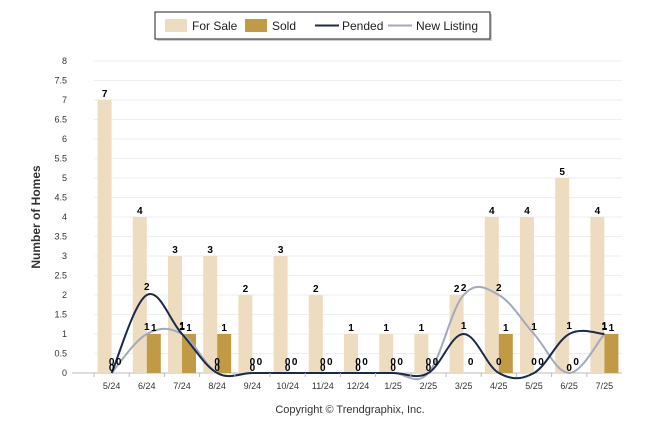  What do you see at coordinates (112, 386) in the screenshot?
I see `x-tick-label: 5/24` at bounding box center [112, 386].